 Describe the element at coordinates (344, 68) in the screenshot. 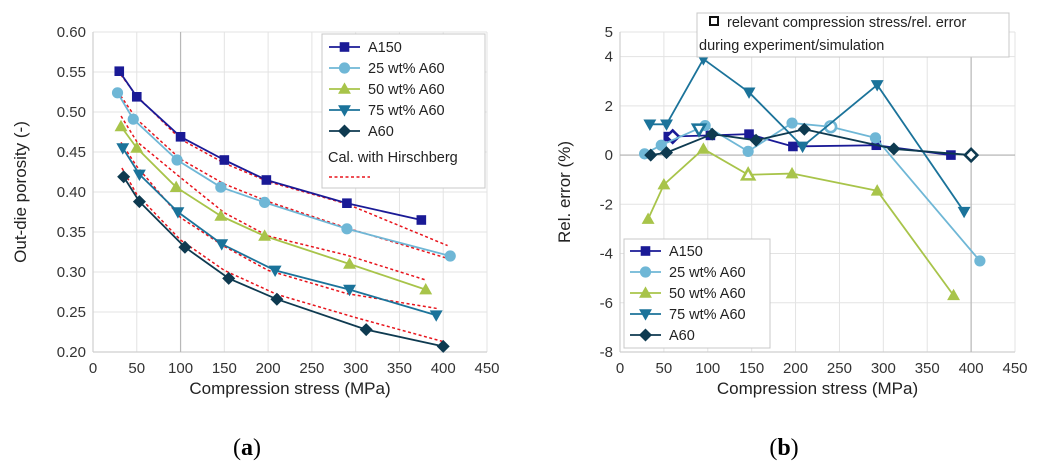

I see `legend-marker-25-wt-a60` at that location.